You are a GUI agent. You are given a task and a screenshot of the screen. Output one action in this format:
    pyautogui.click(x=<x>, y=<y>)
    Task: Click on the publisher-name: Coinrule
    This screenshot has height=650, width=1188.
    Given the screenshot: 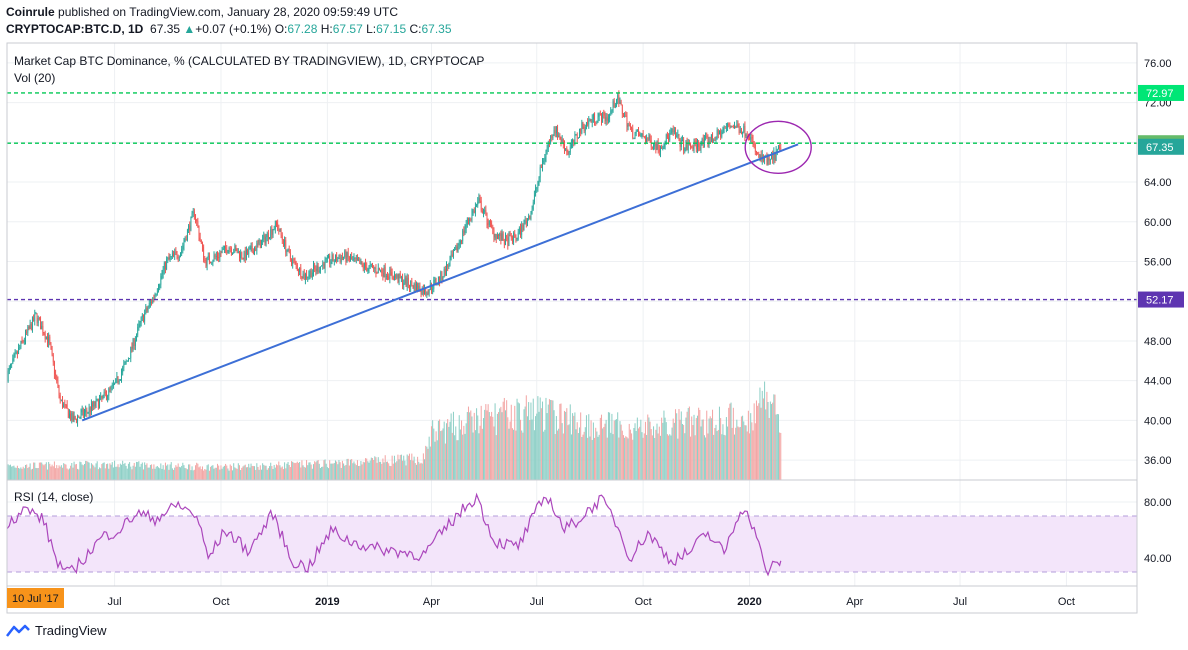 What is the action you would take?
    pyautogui.click(x=30, y=12)
    